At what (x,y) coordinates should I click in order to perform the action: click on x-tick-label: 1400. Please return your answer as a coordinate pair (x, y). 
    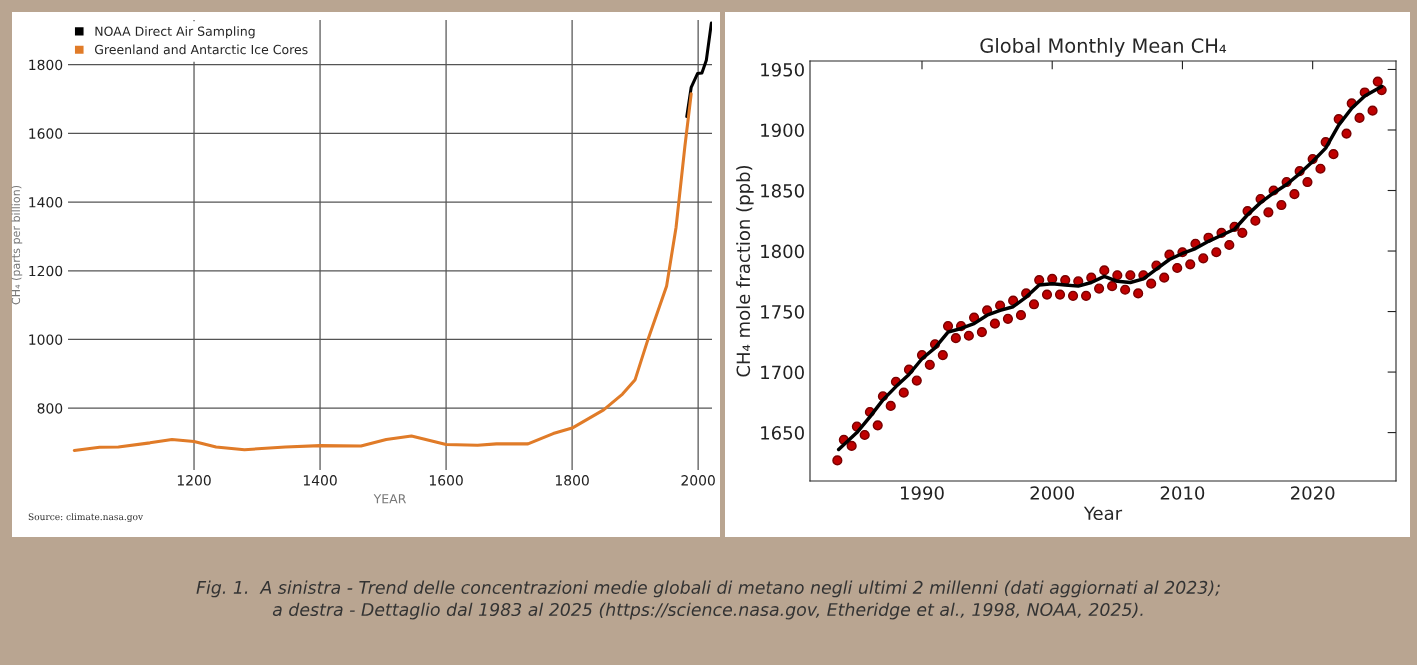
    Looking at the image, I should click on (320, 480).